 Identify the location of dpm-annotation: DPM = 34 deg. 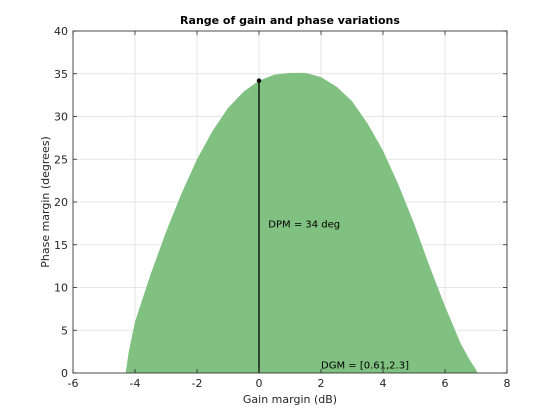
(304, 224).